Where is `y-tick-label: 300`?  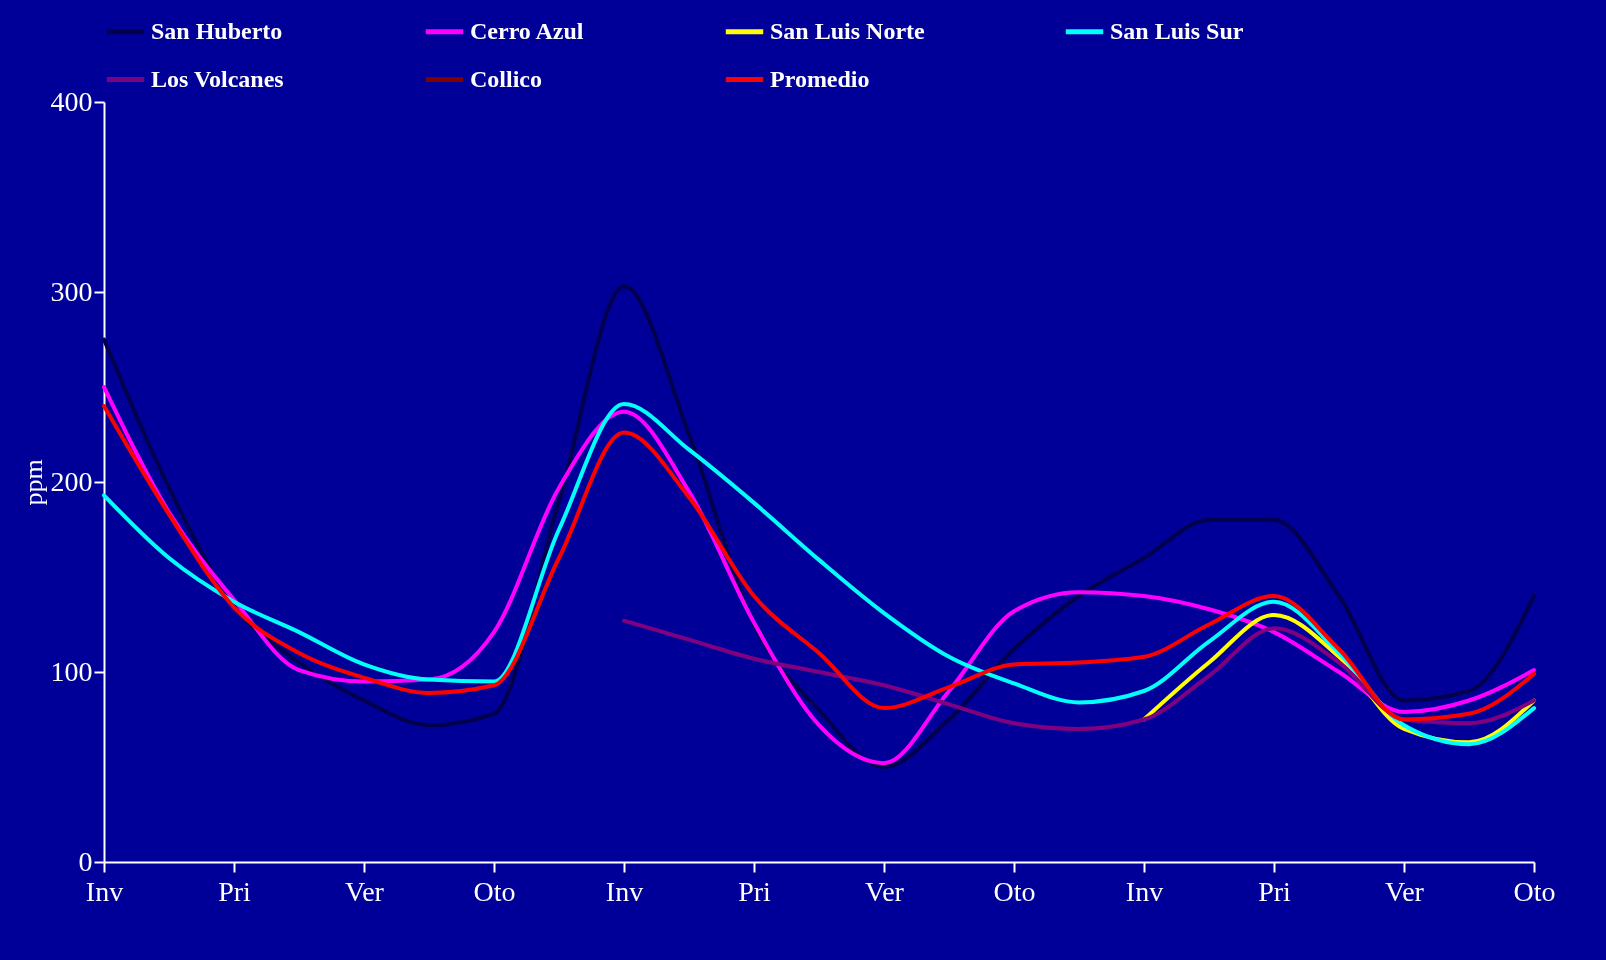 y-tick-label: 300 is located at coordinates (71, 291).